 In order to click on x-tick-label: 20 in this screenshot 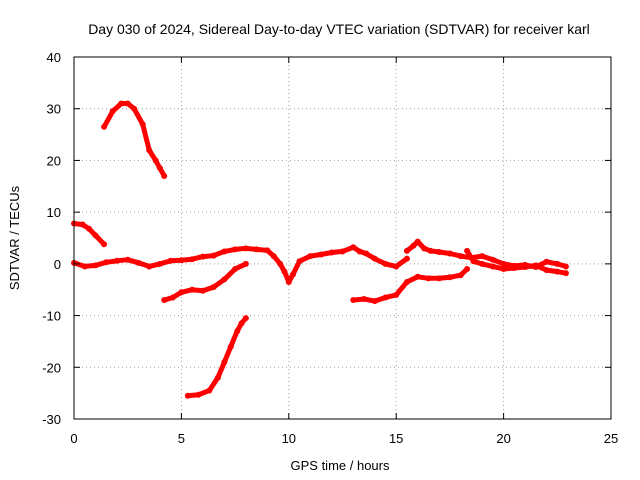, I will do `click(503, 438)`.